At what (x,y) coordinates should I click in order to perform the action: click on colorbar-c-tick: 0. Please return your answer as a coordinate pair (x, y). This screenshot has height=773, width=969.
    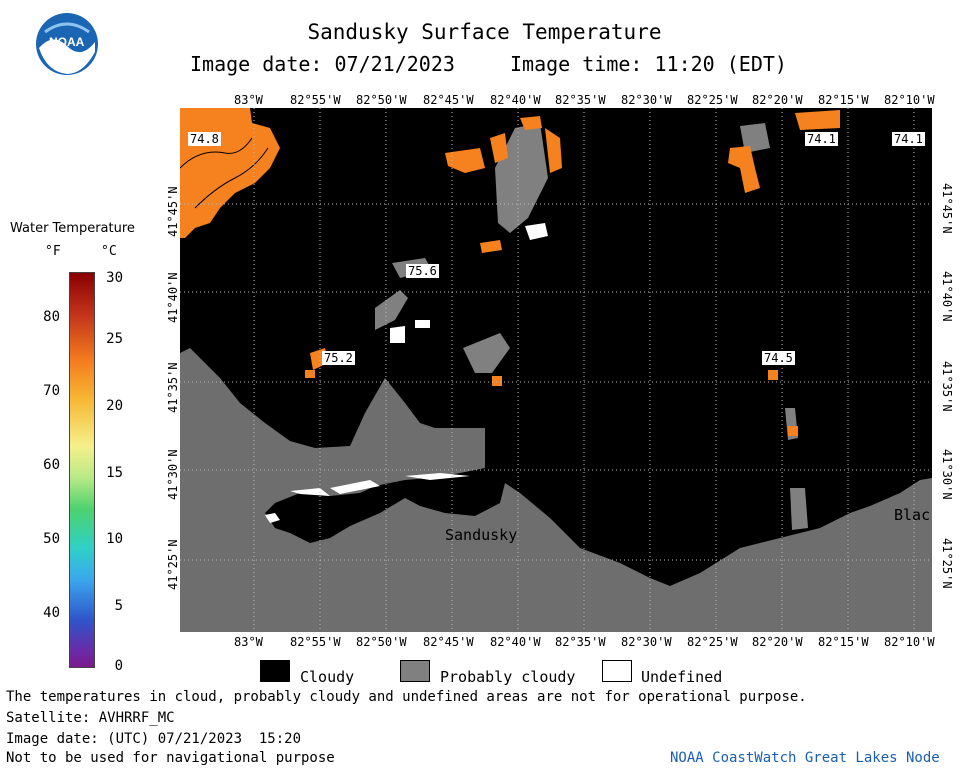
    Looking at the image, I should click on (118, 666).